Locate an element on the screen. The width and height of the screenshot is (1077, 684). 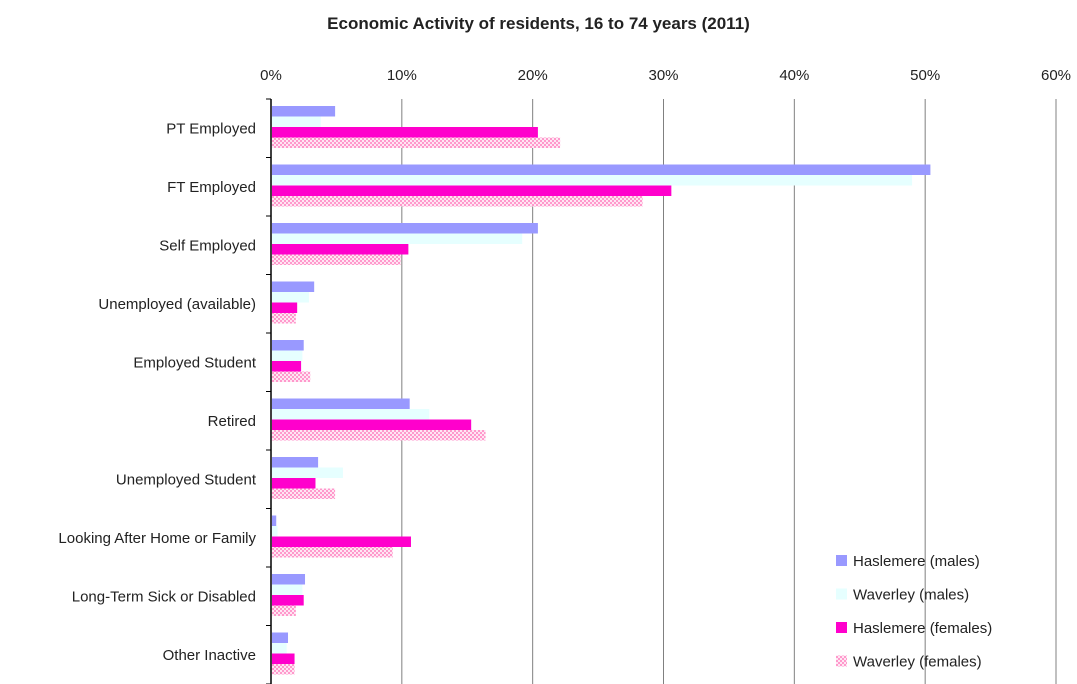
category-label: FT Employed is located at coordinates (211, 187).